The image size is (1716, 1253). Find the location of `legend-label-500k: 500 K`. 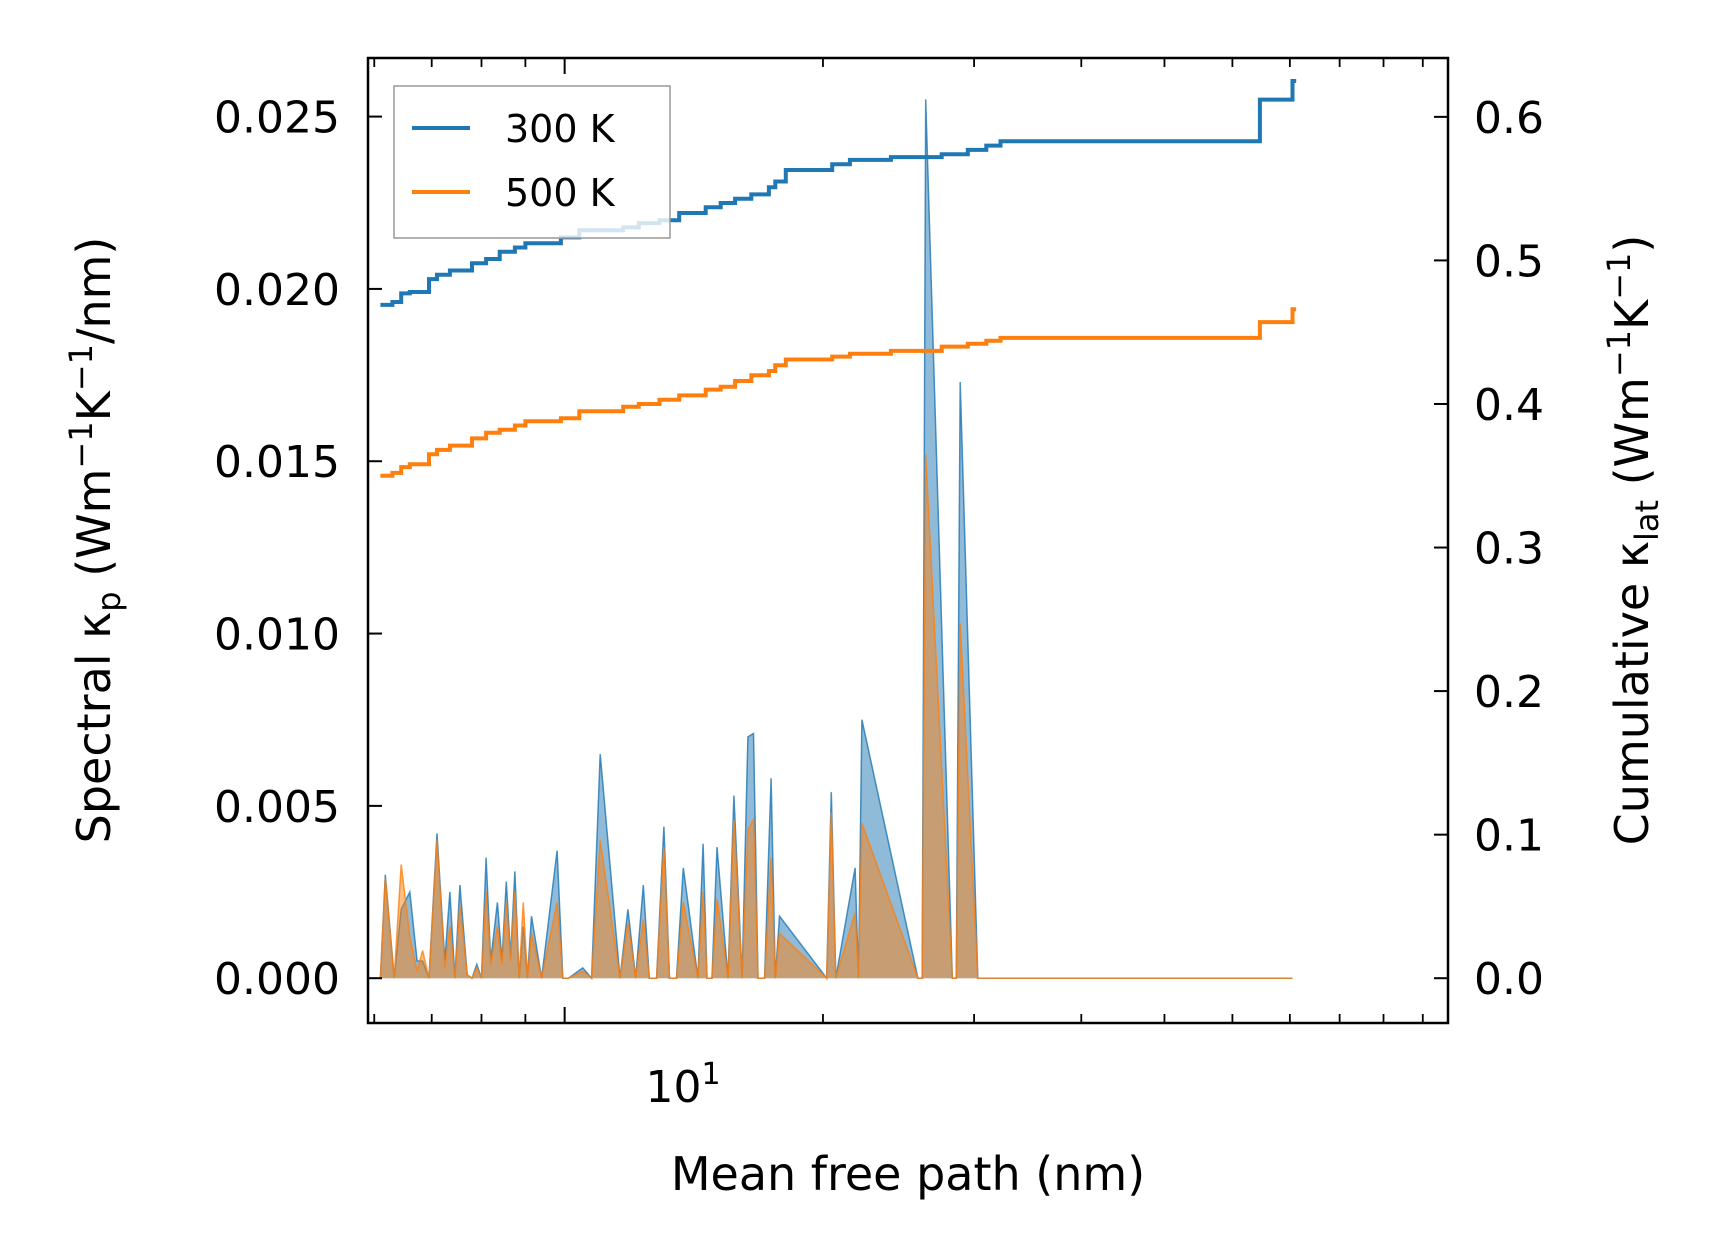

legend-label-500k: 500 K is located at coordinates (560, 193).